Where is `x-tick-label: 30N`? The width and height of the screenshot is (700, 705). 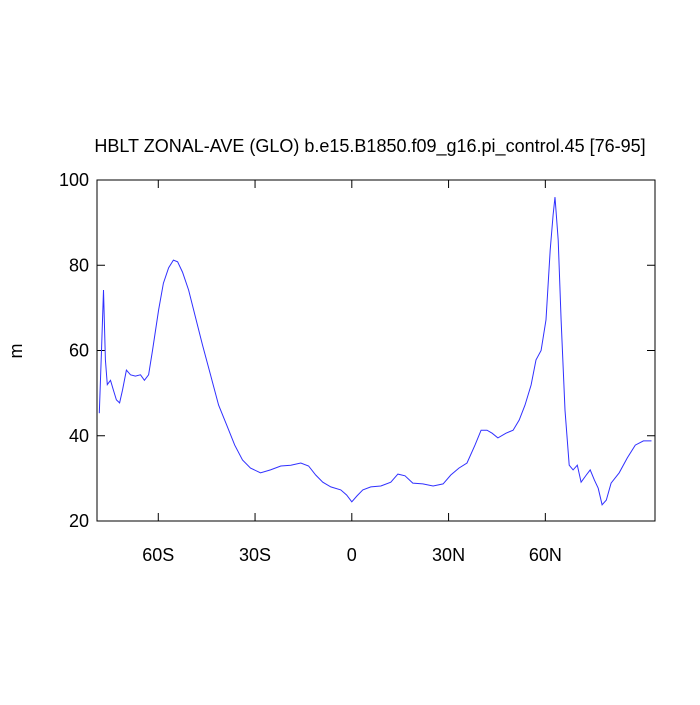 x-tick-label: 30N is located at coordinates (448, 555).